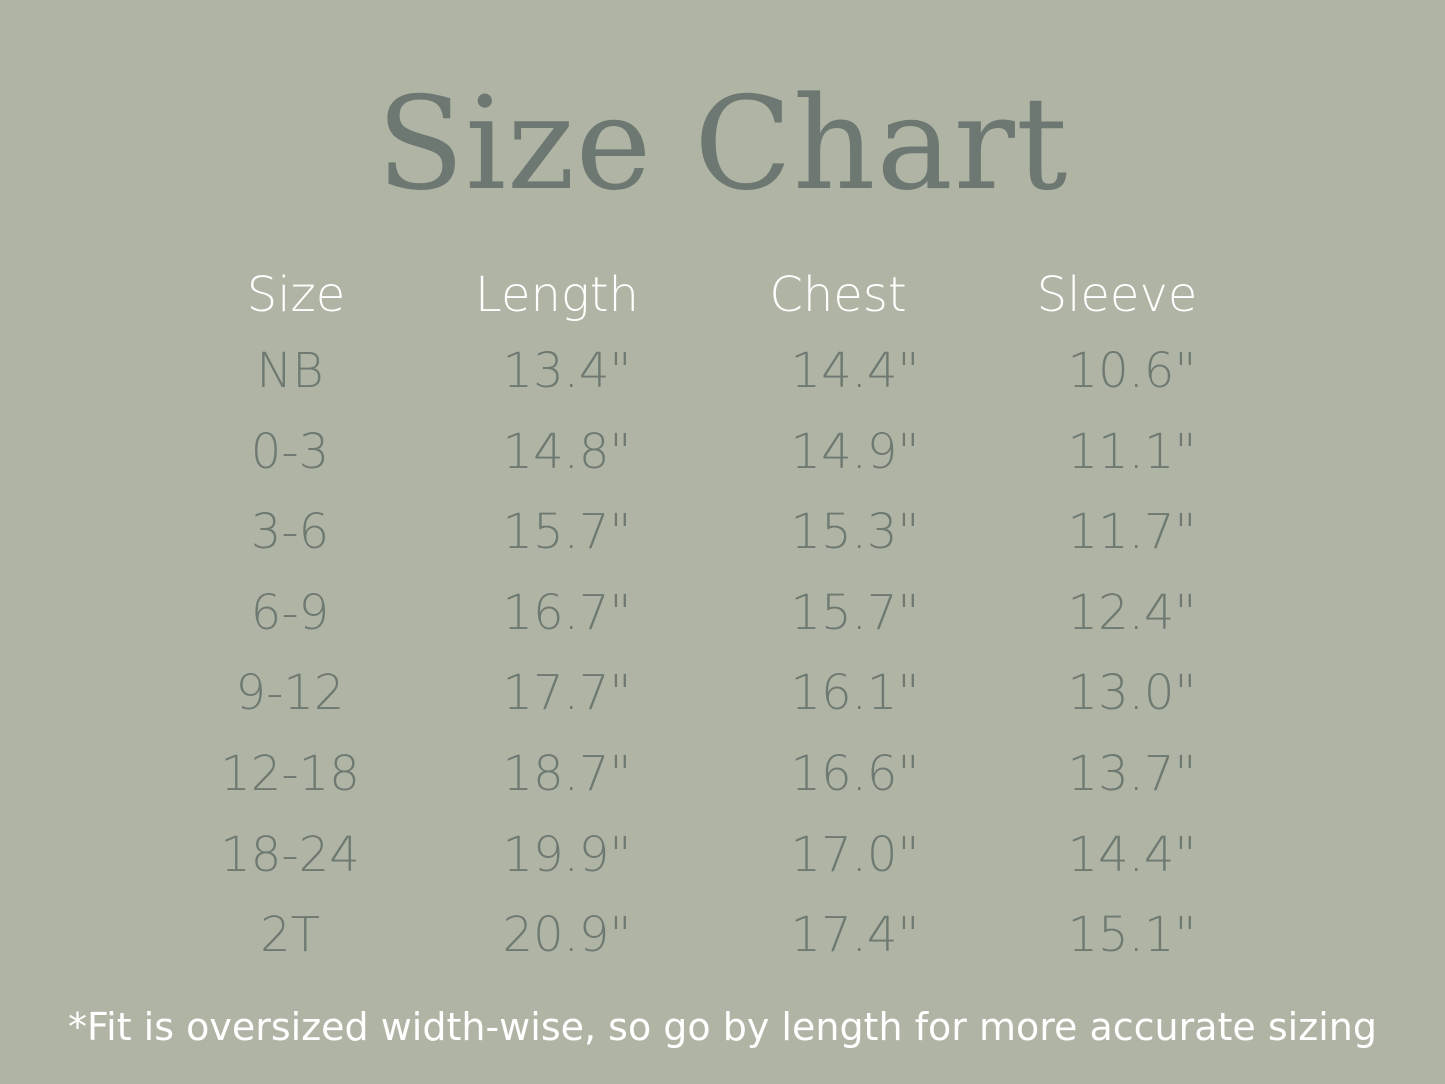  I want to click on cell-size: 6-9, so click(290, 612).